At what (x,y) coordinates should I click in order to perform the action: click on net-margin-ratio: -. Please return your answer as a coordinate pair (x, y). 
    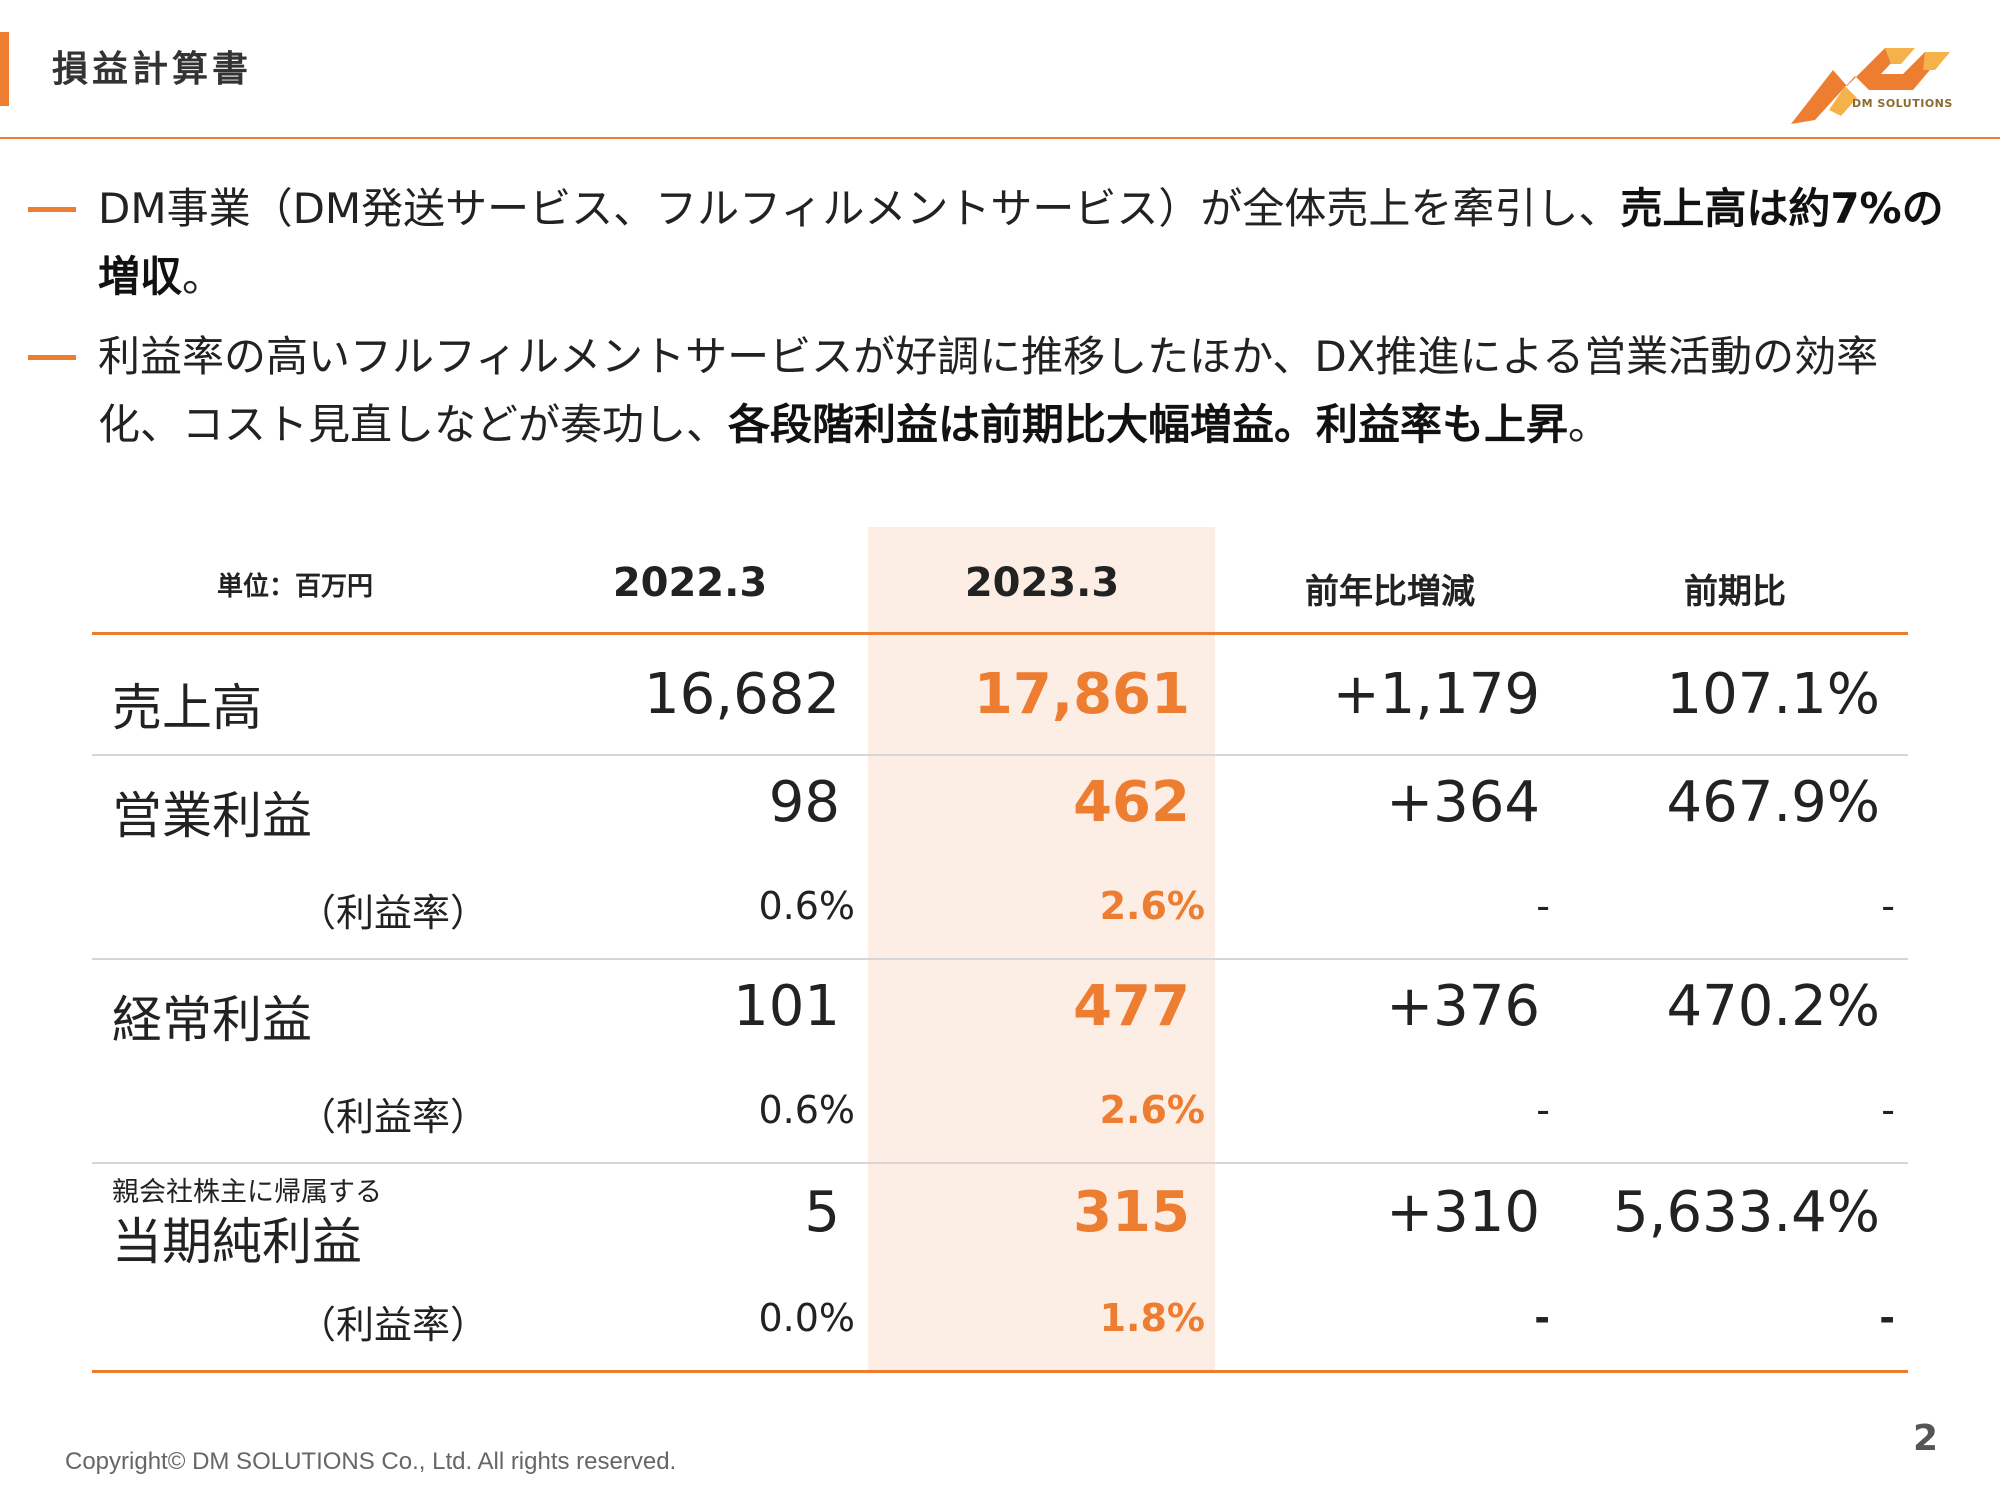
    Looking at the image, I should click on (1887, 1318).